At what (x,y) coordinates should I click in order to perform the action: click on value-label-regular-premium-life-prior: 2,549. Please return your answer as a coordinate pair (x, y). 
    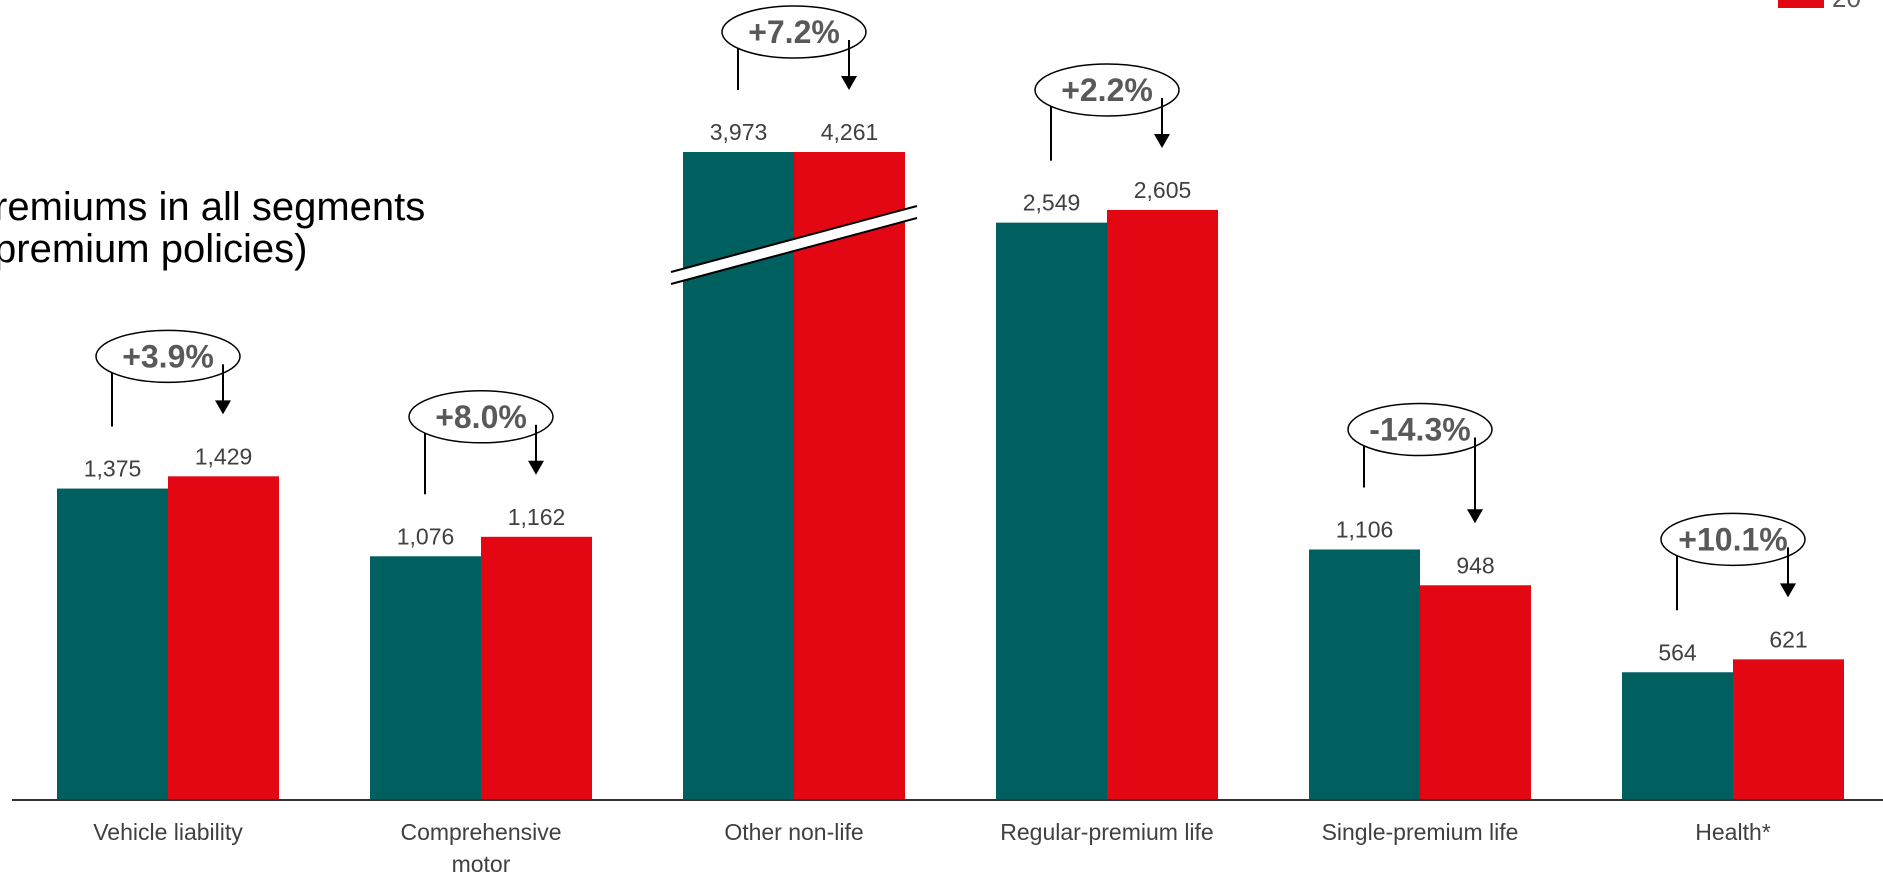
    Looking at the image, I should click on (1052, 203).